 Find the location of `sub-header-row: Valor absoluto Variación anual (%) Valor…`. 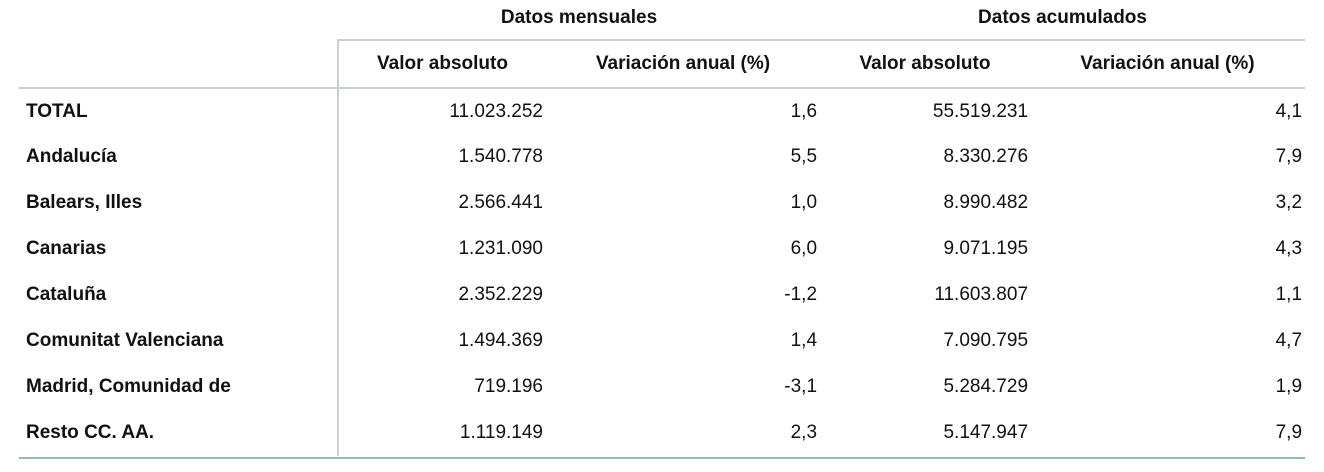

sub-header-row: Valor absoluto Variación anual (%) Valor… is located at coordinates (662, 64).